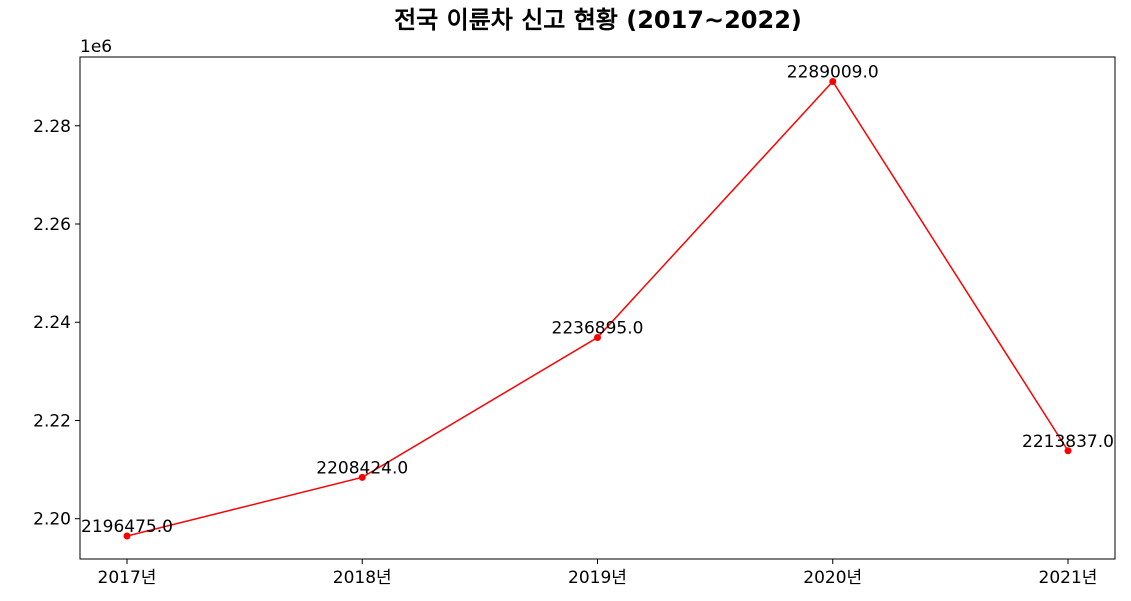 The image size is (1131, 601). I want to click on x-tick-label: 2021년, so click(1068, 578).